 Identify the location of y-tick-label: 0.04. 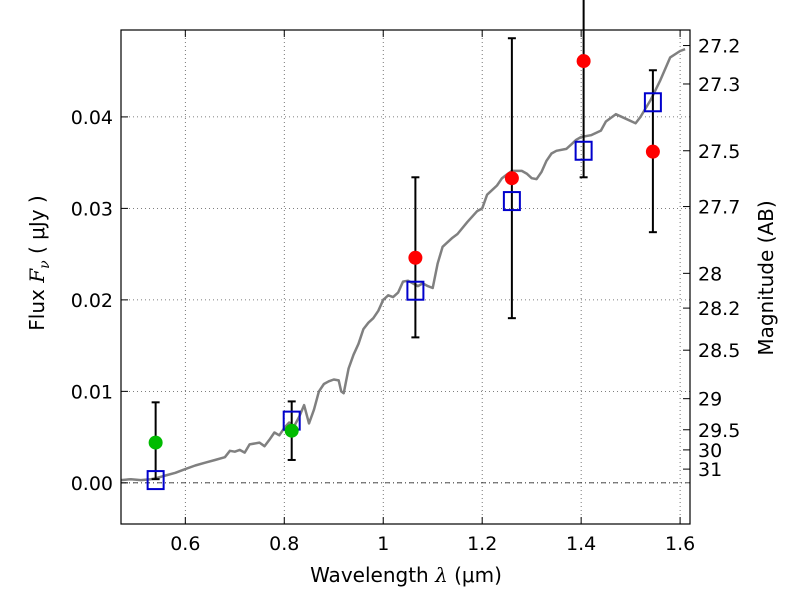
(92, 118).